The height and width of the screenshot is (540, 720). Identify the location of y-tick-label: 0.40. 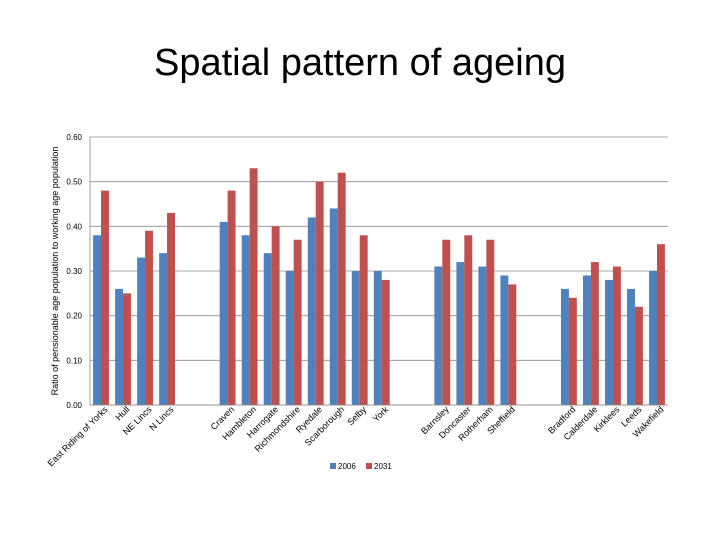
(74, 226).